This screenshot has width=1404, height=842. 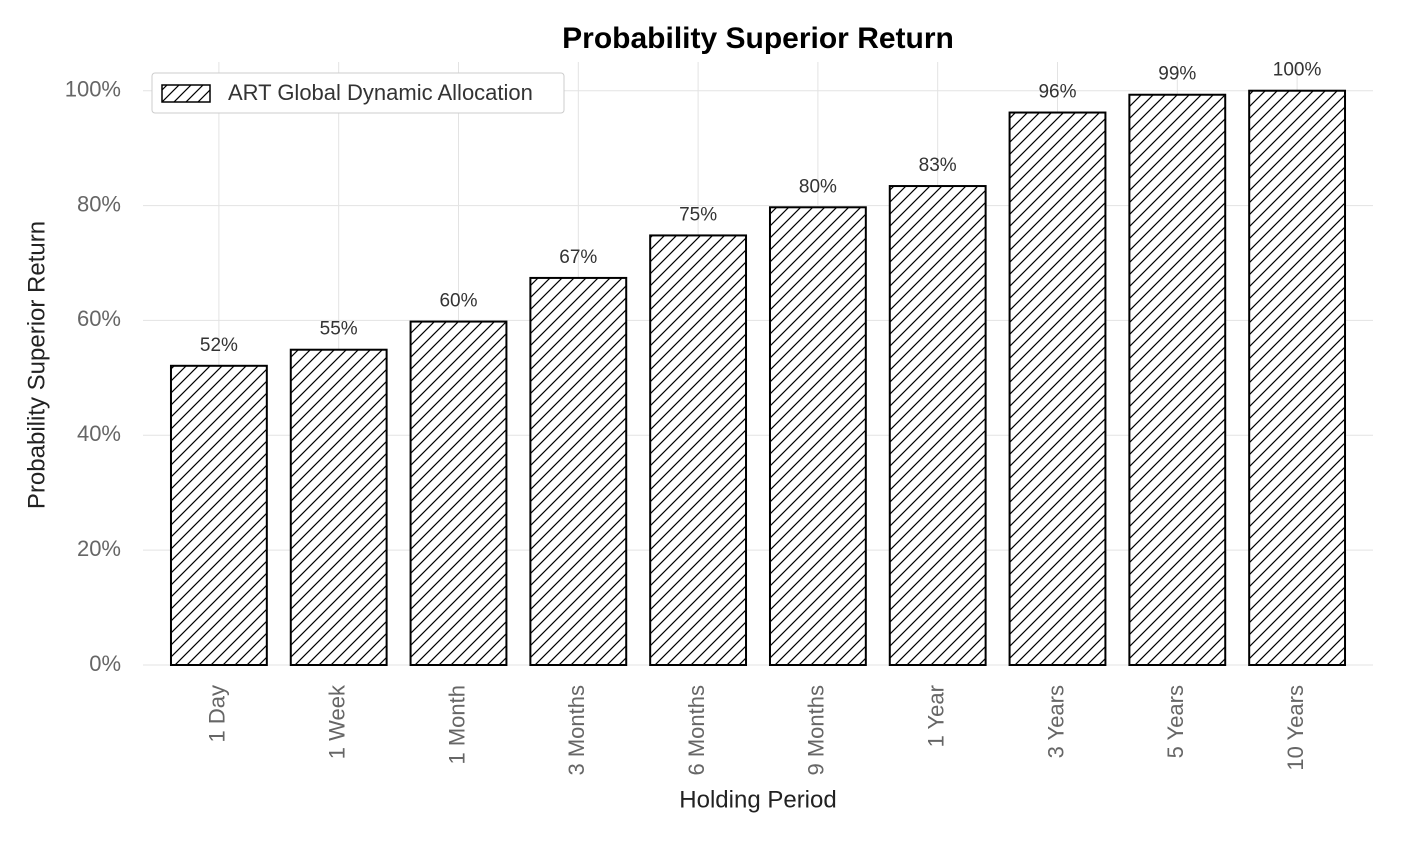 What do you see at coordinates (99, 203) in the screenshot?
I see `y-tick-label: 80%` at bounding box center [99, 203].